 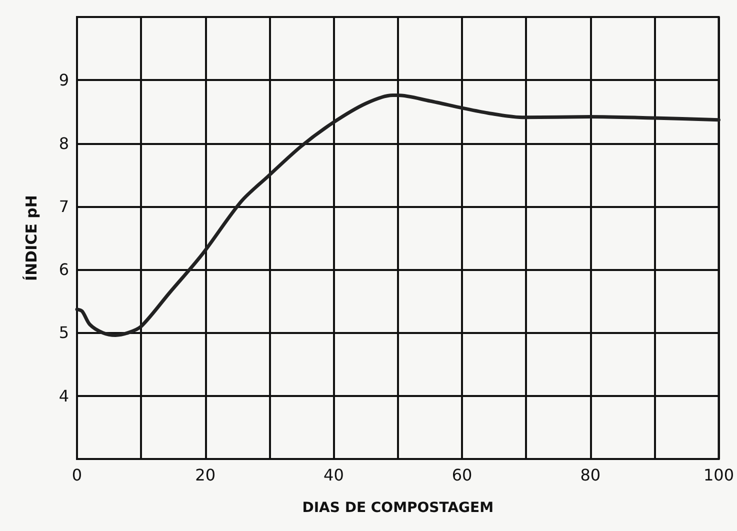 I want to click on y-tick-label: 4, so click(x=63, y=396).